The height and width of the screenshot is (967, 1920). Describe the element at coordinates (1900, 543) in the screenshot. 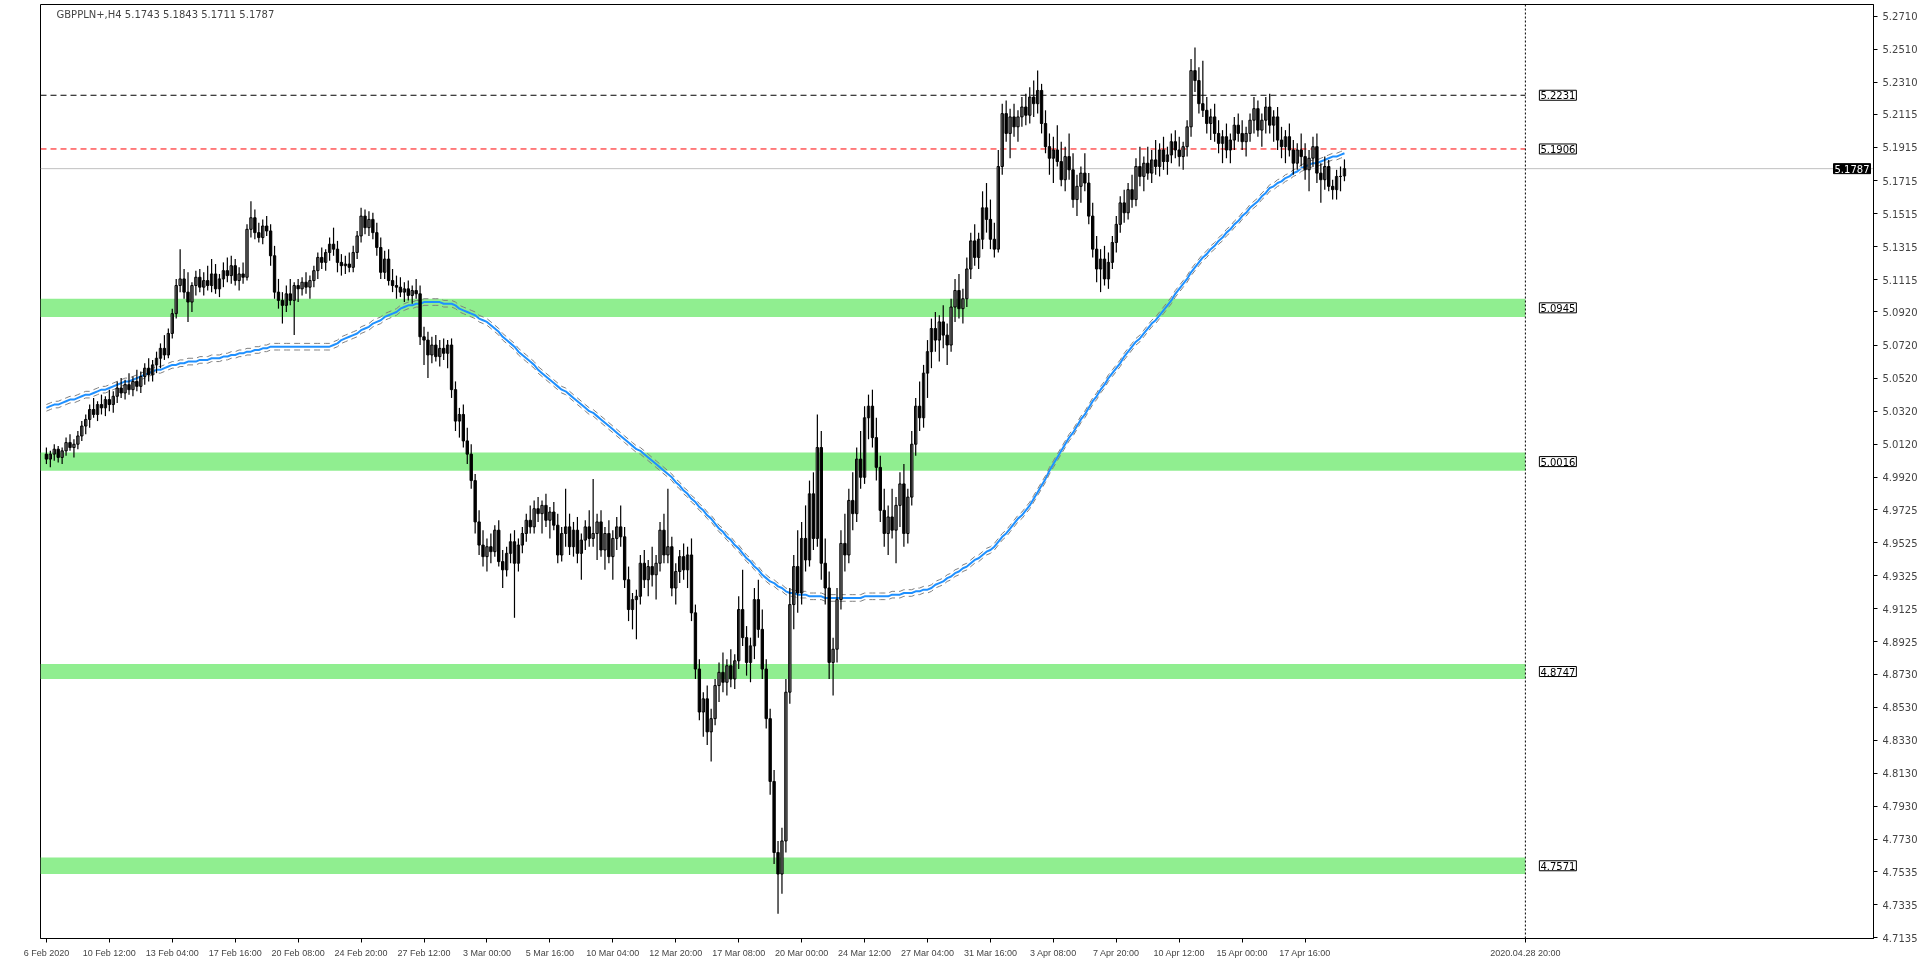

I see `y-tick-label: 4.9525` at that location.